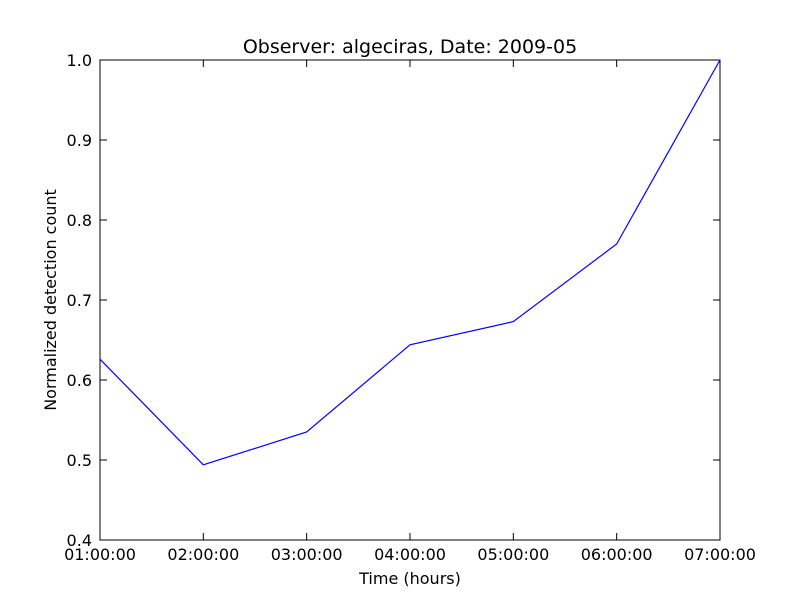 The height and width of the screenshot is (600, 800). I want to click on y-axis-label: Normalized detection count, so click(50, 300).